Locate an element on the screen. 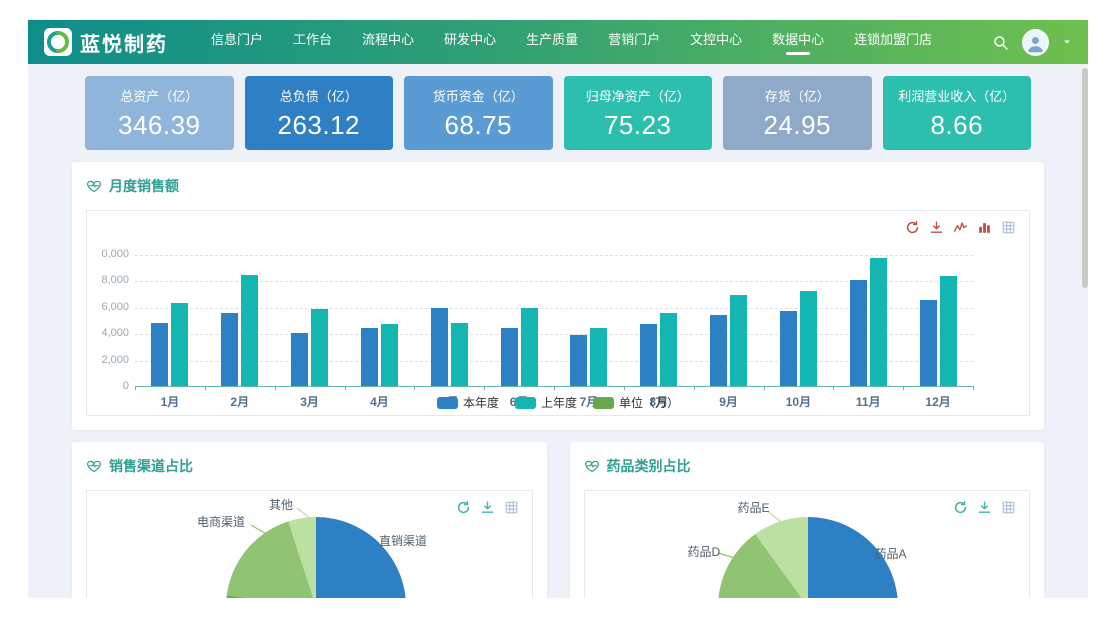 The height and width of the screenshot is (620, 1110). bar-上年度-8月 is located at coordinates (669, 349).